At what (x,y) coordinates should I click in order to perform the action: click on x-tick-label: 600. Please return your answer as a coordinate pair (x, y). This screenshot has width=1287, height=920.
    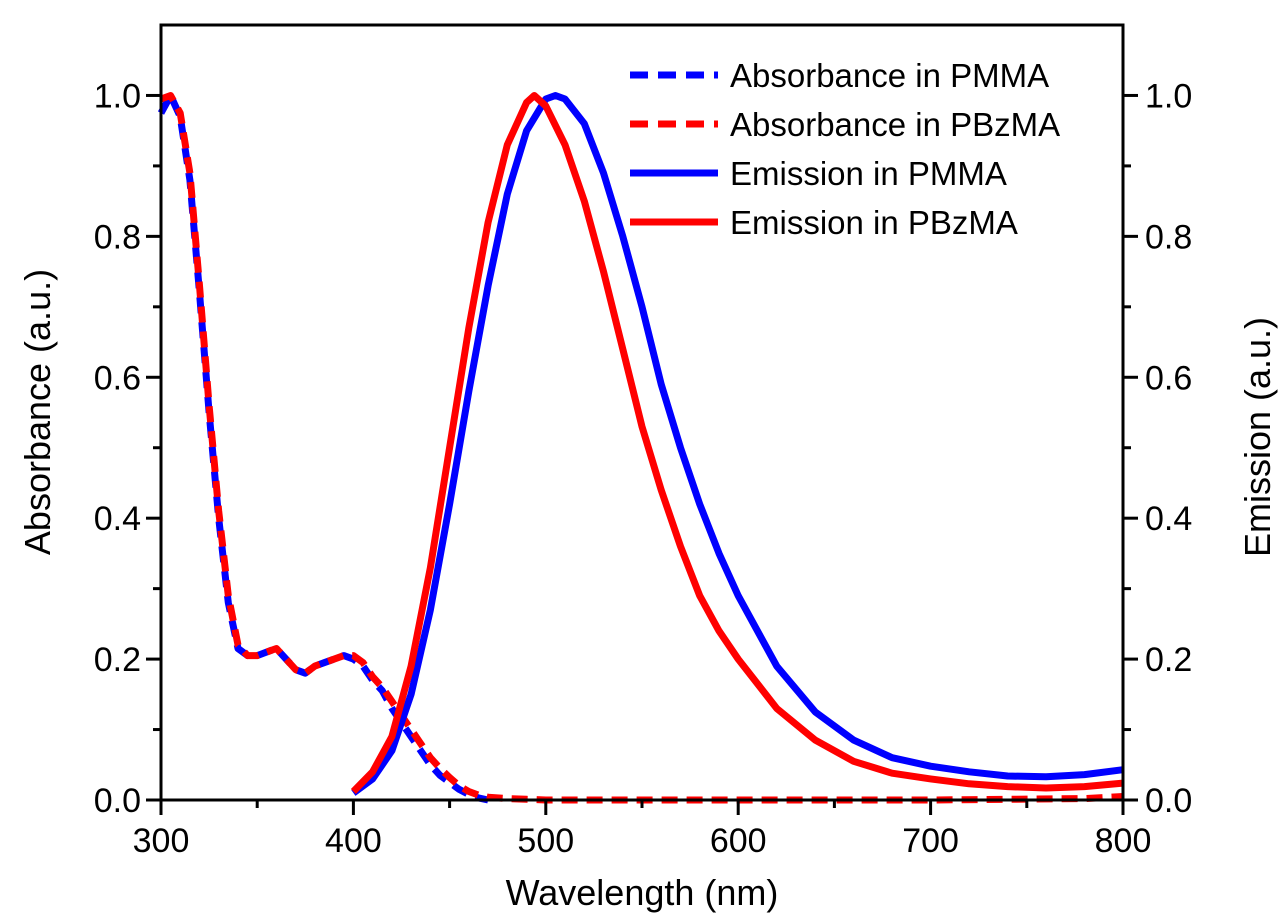
    Looking at the image, I should click on (738, 841).